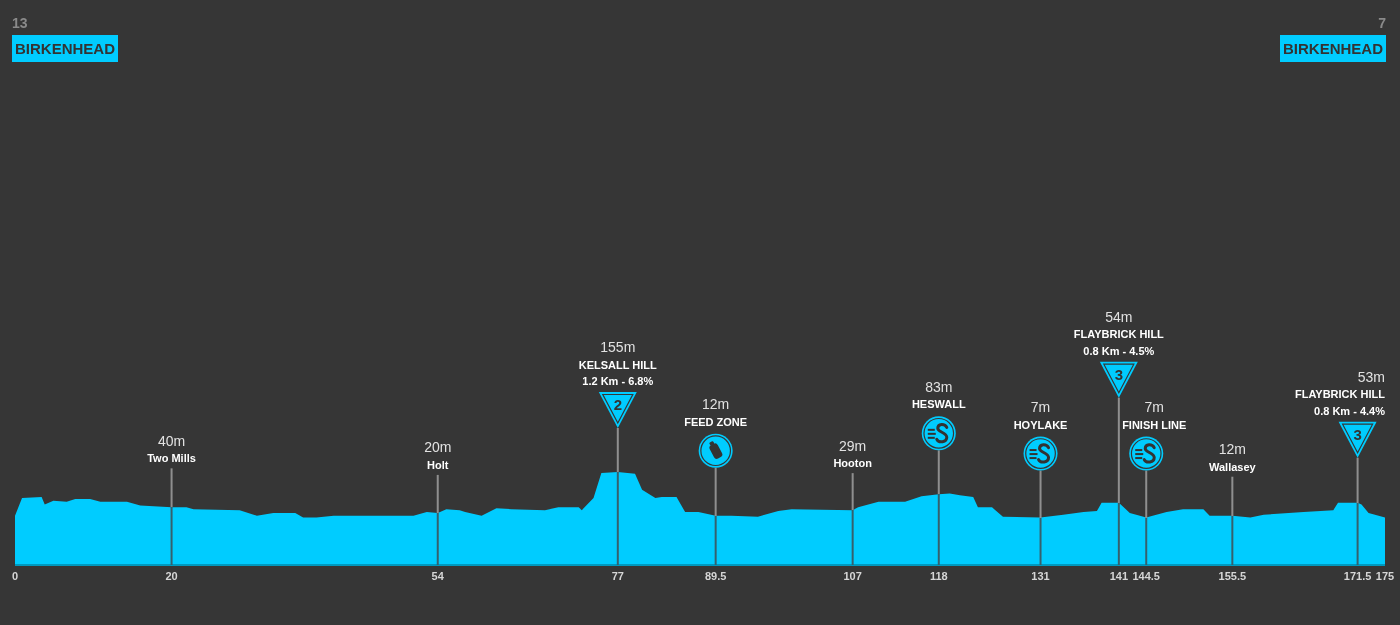 The height and width of the screenshot is (625, 1400). What do you see at coordinates (715, 576) in the screenshot?
I see `x-tick-label: 89.5` at bounding box center [715, 576].